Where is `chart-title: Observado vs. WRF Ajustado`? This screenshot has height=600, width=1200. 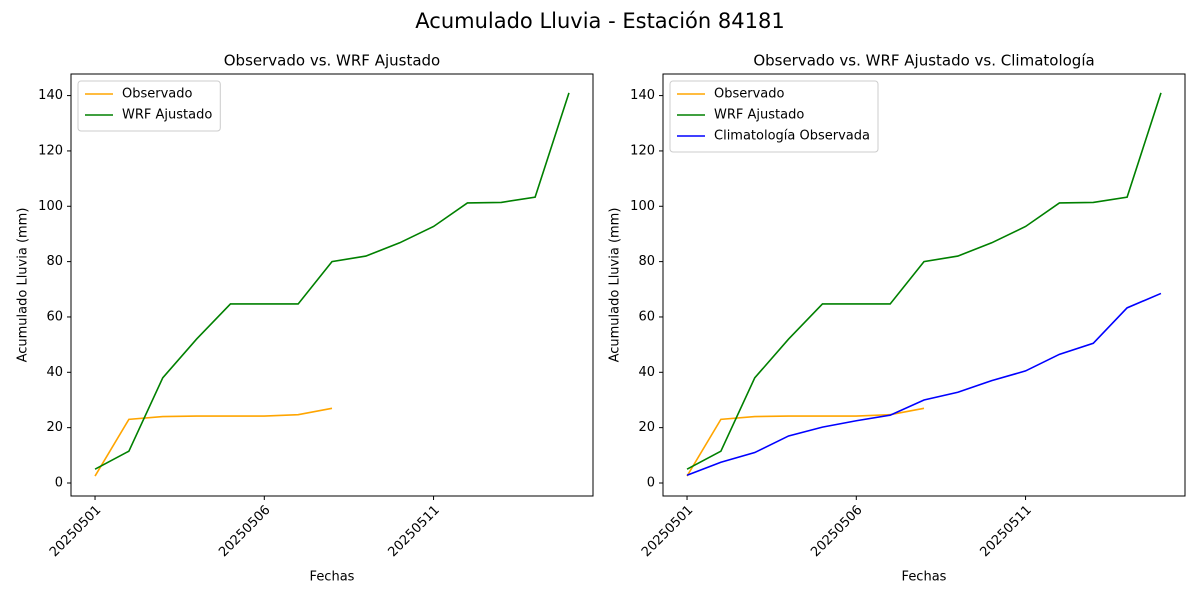 chart-title: Observado vs. WRF Ajustado is located at coordinates (332, 61).